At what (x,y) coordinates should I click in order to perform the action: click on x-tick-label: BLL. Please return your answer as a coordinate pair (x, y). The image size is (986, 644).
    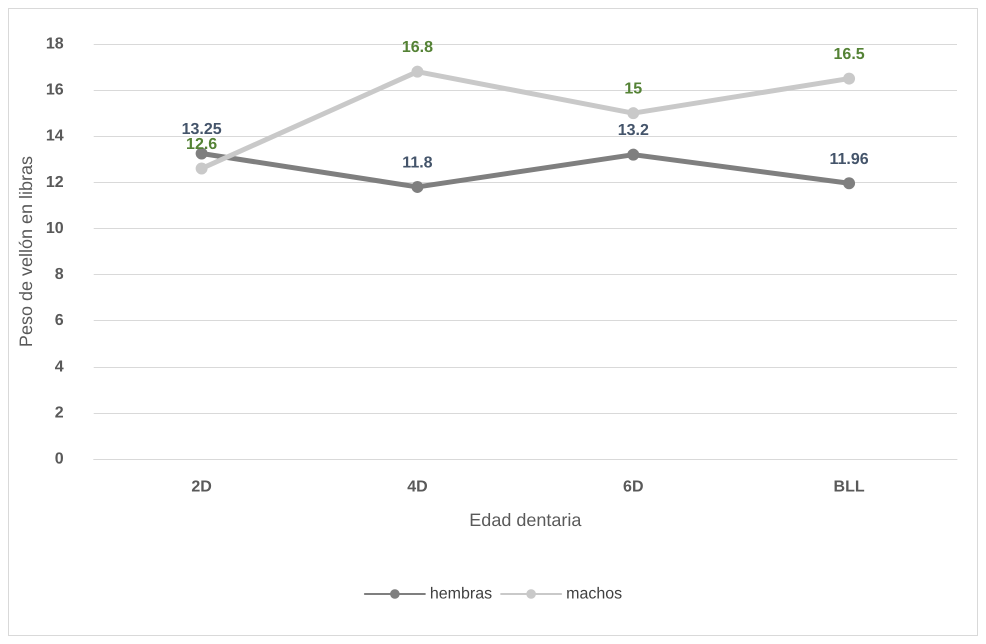
    Looking at the image, I should click on (849, 487).